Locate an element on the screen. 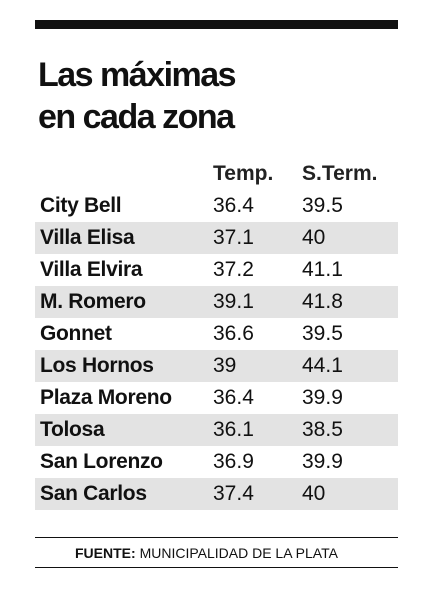 This screenshot has height=598, width=433. zone-name: Plaza Moreno is located at coordinates (106, 397).